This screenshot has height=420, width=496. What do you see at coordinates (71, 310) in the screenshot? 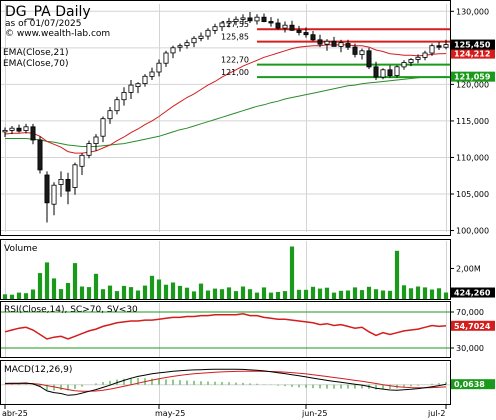
I see `rsi-label: RSI(Close,14), SC>70, SV<30` at bounding box center [71, 310].